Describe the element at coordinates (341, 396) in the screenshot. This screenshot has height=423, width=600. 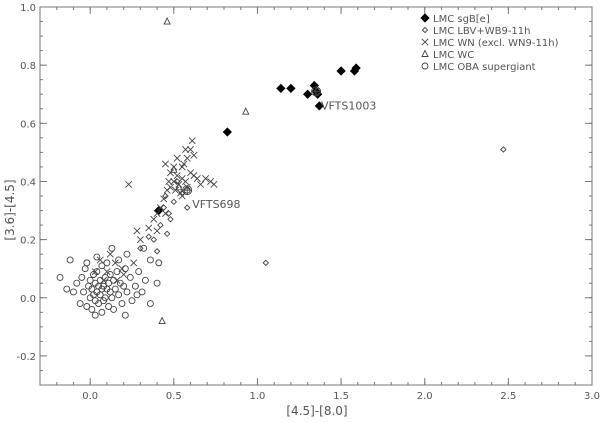
I see `x-tick-label: 1.5` at that location.